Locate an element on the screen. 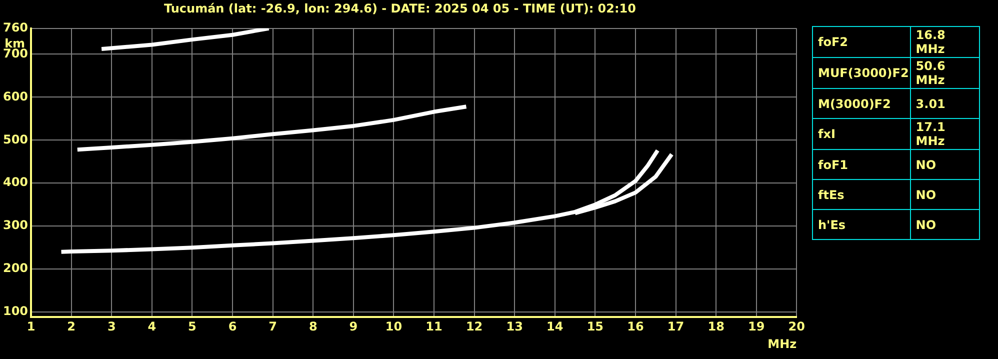 This screenshot has width=998, height=359. text: 16.8 MHz is located at coordinates (931, 42).